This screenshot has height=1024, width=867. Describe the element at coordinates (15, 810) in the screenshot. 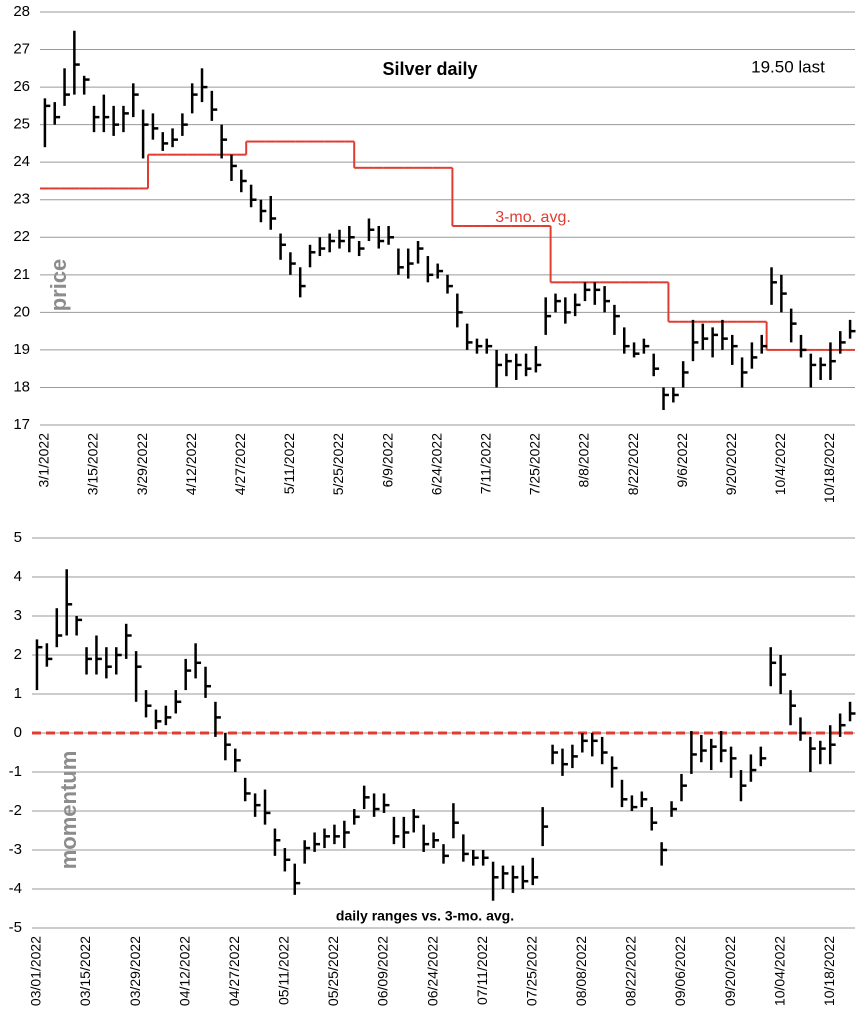

I see `y-tick-label: -2` at that location.